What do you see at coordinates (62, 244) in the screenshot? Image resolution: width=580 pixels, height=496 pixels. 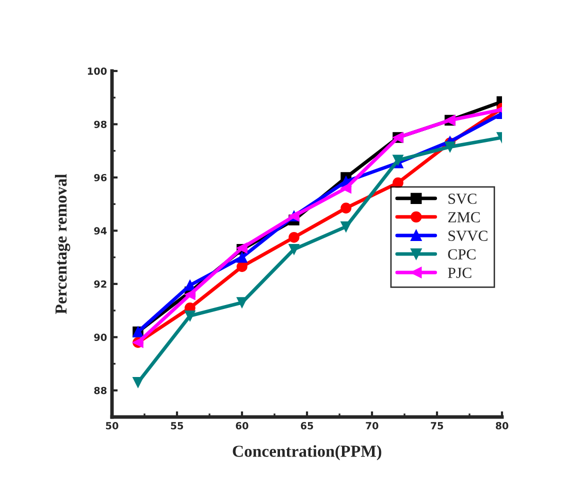 I see `y-axis-title: Percentage removal` at bounding box center [62, 244].